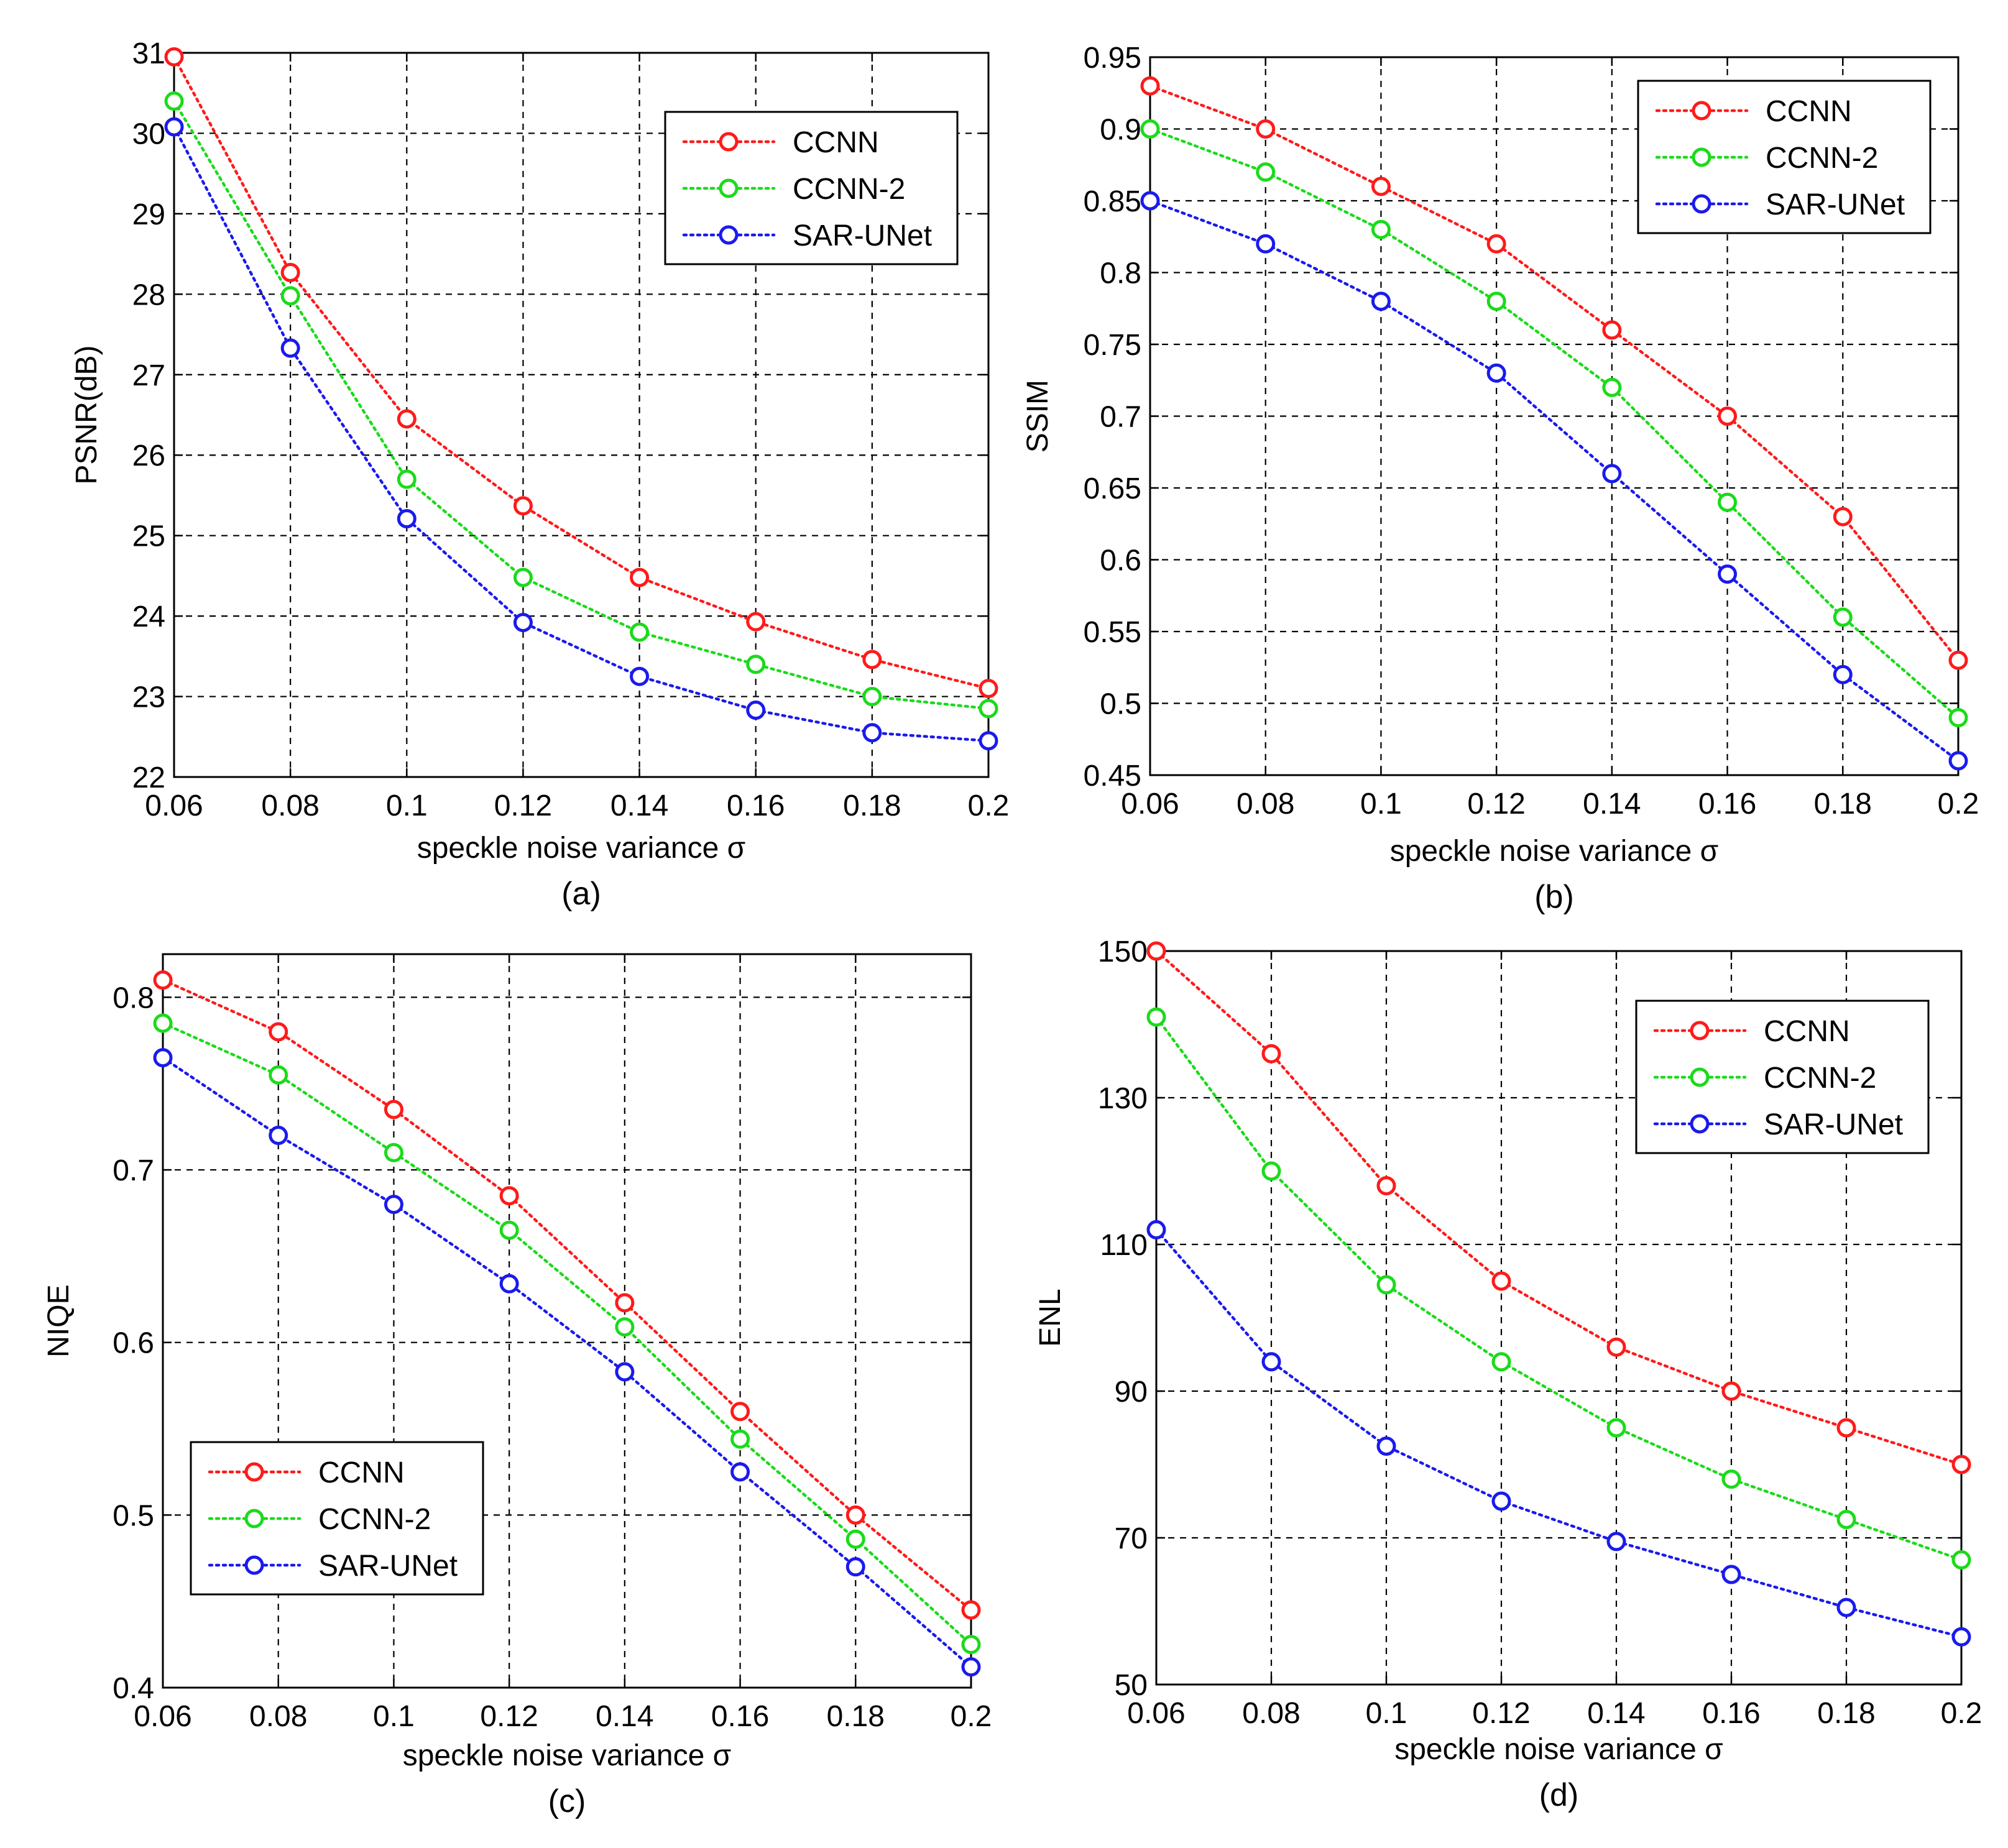 Image resolution: width=2008 pixels, height=1848 pixels. I want to click on y-tick-label: 27, so click(148, 376).